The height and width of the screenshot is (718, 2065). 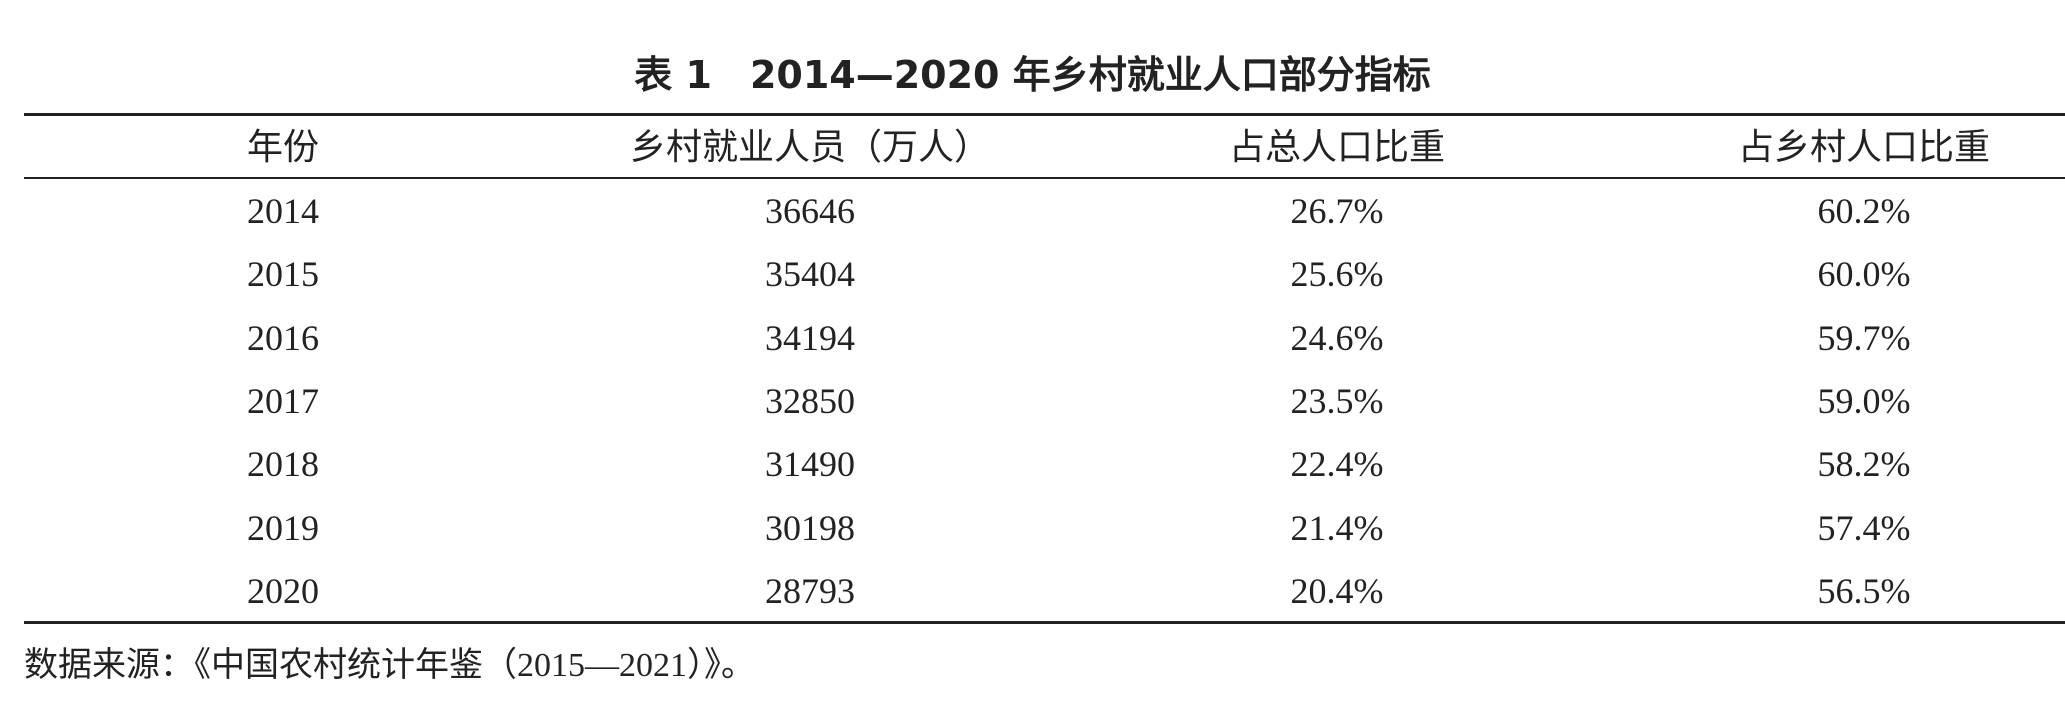 I want to click on table-cell: 22.4%, so click(x=1337, y=464).